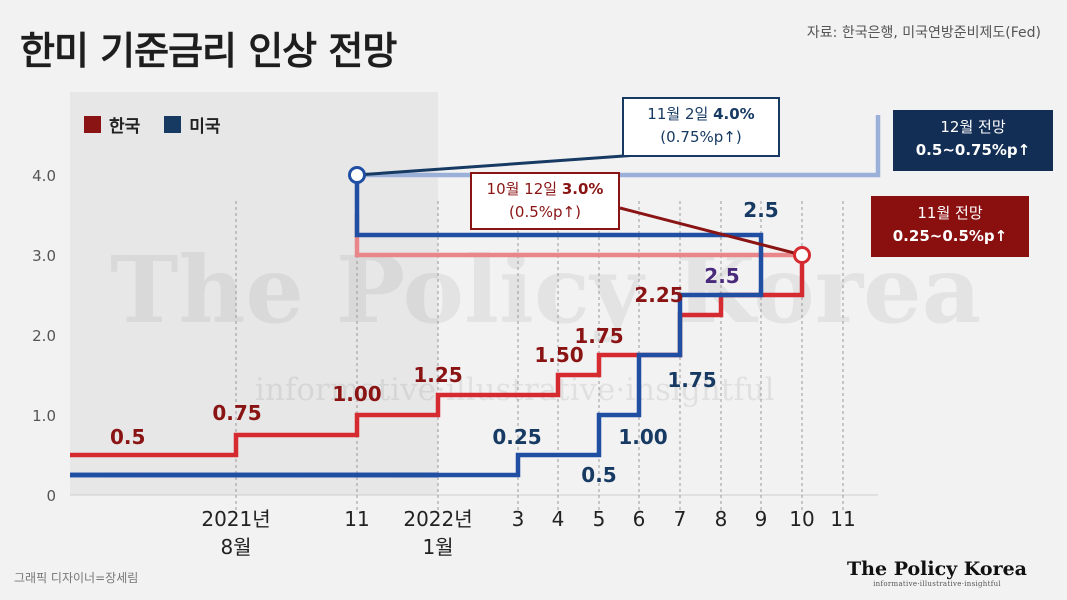  What do you see at coordinates (515, 390) in the screenshot?
I see `watermark-subtext: informative·illustrative·insightful` at bounding box center [515, 390].